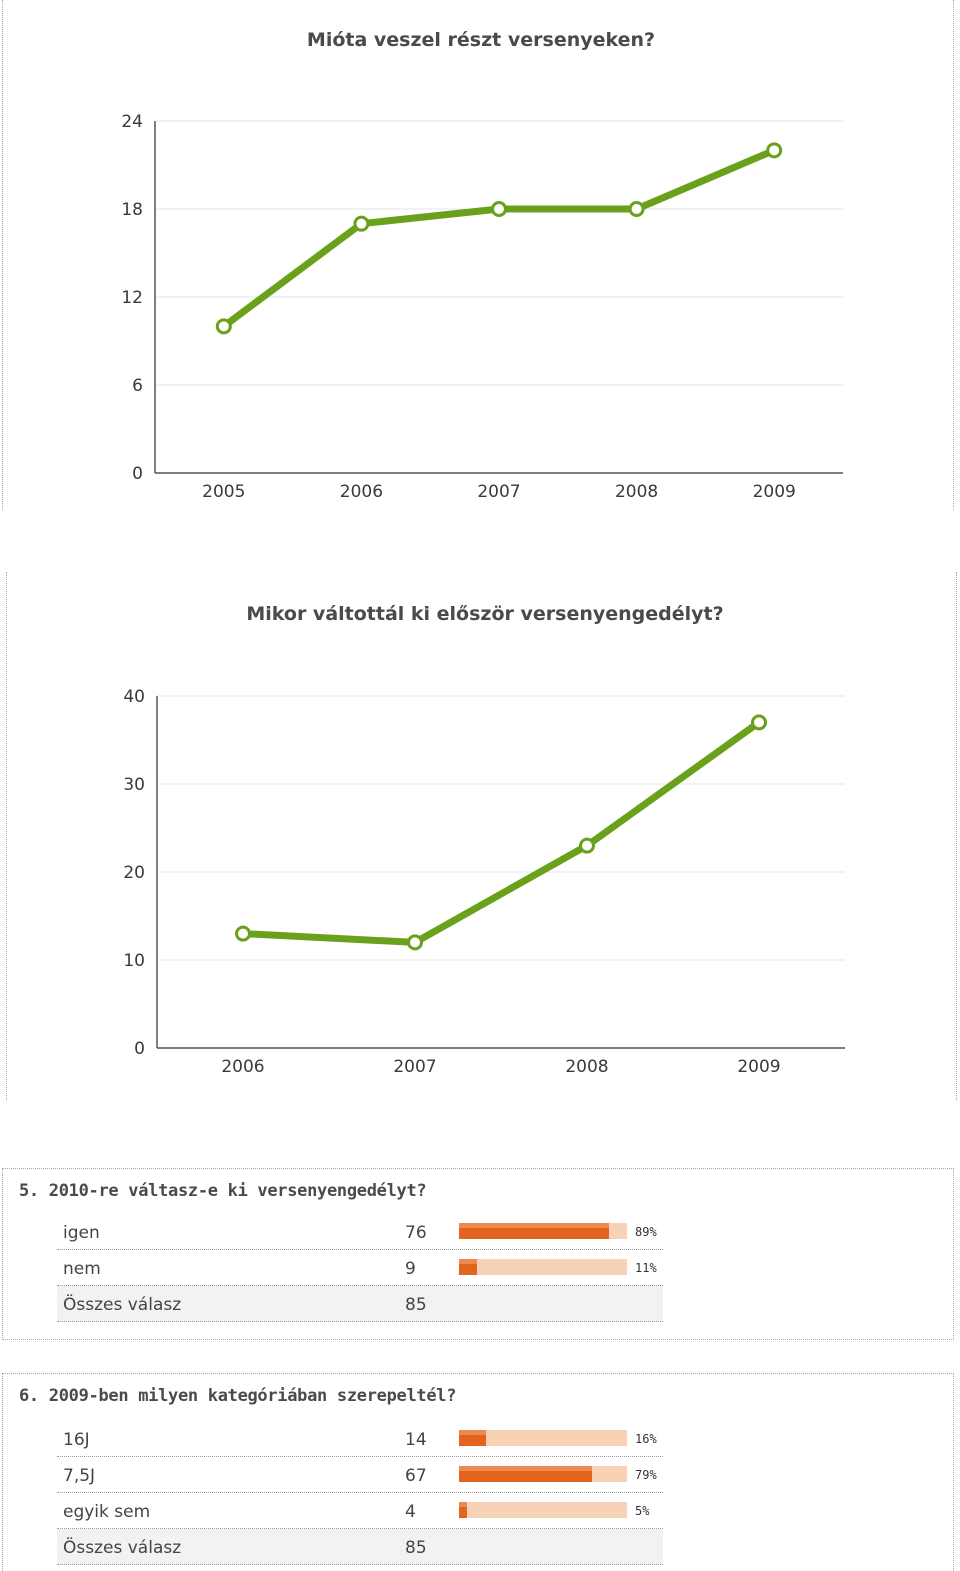 This screenshot has width=960, height=1571. Describe the element at coordinates (134, 961) in the screenshot. I see `y-tick-label: 10` at that location.